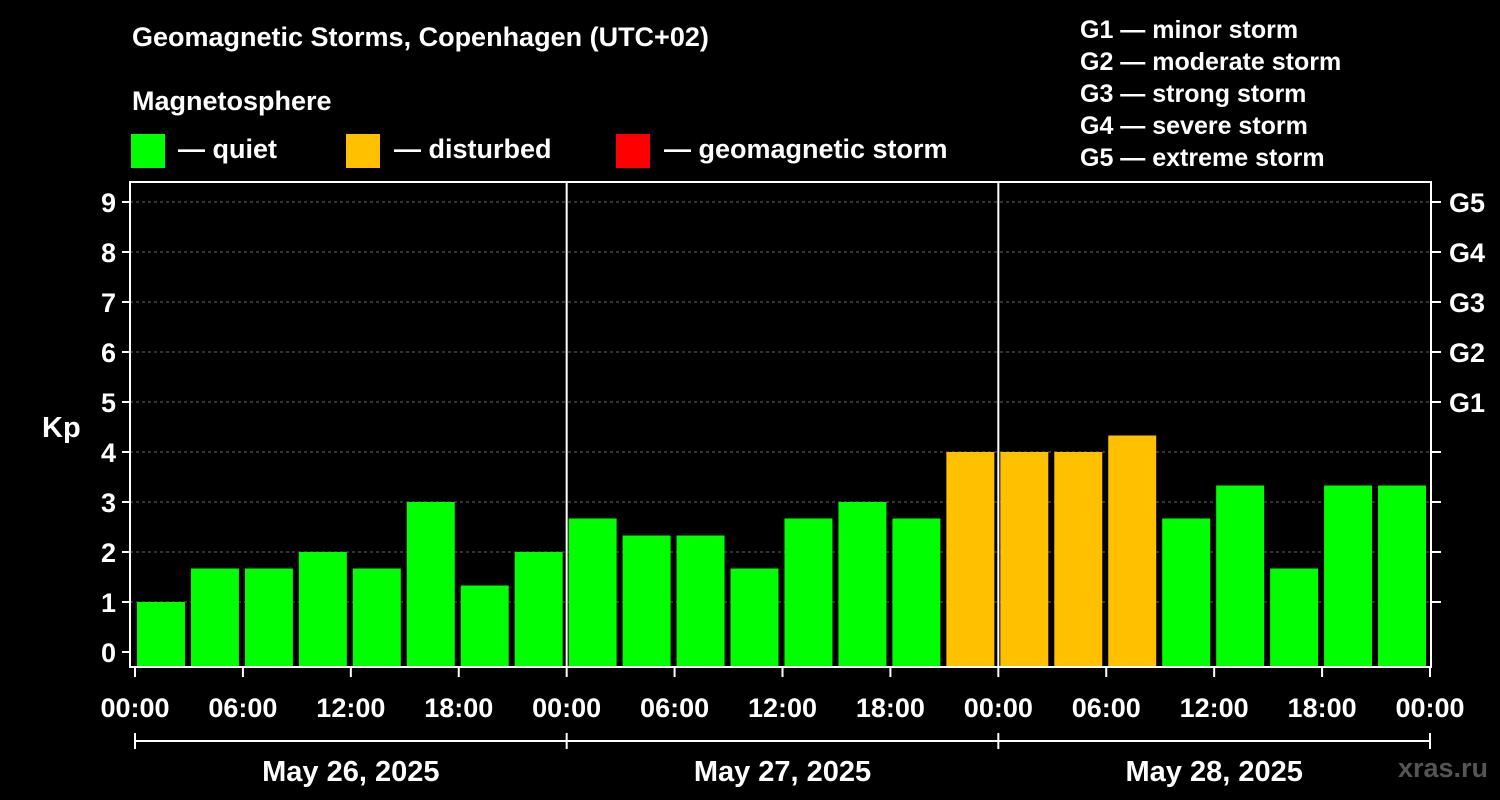 The width and height of the screenshot is (1500, 800). Describe the element at coordinates (108, 353) in the screenshot. I see `y-tick-label-6: 6` at that location.